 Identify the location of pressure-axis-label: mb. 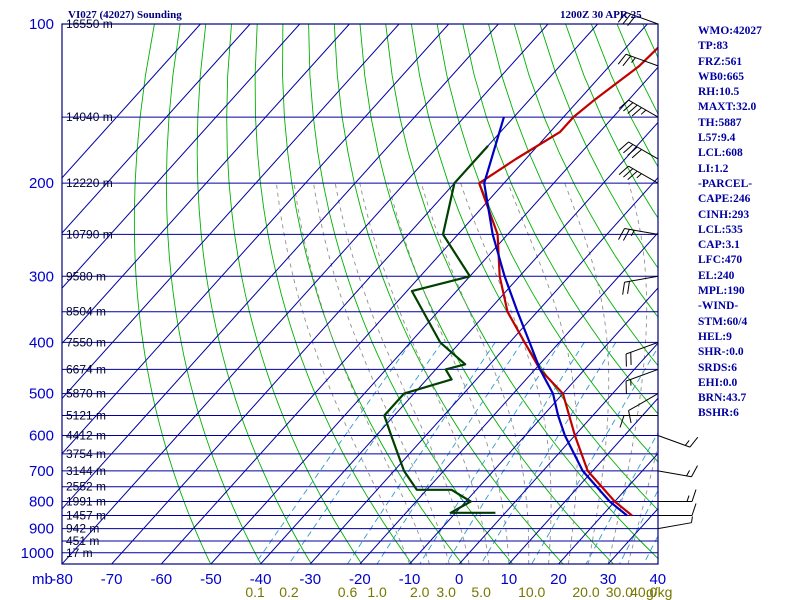
(42, 579).